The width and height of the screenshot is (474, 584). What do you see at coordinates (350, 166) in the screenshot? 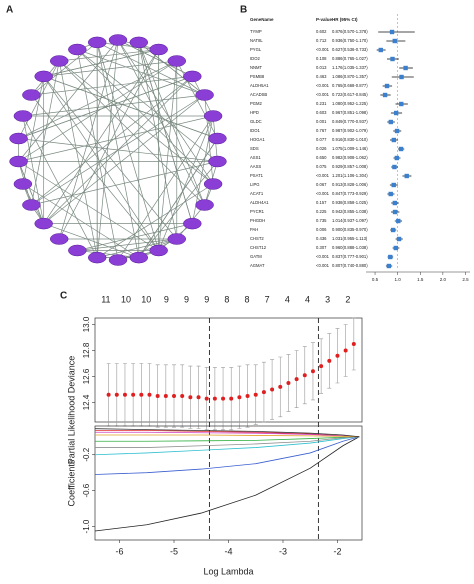
I see `hr-label: 0.929(0.857-1.008)` at bounding box center [350, 166].